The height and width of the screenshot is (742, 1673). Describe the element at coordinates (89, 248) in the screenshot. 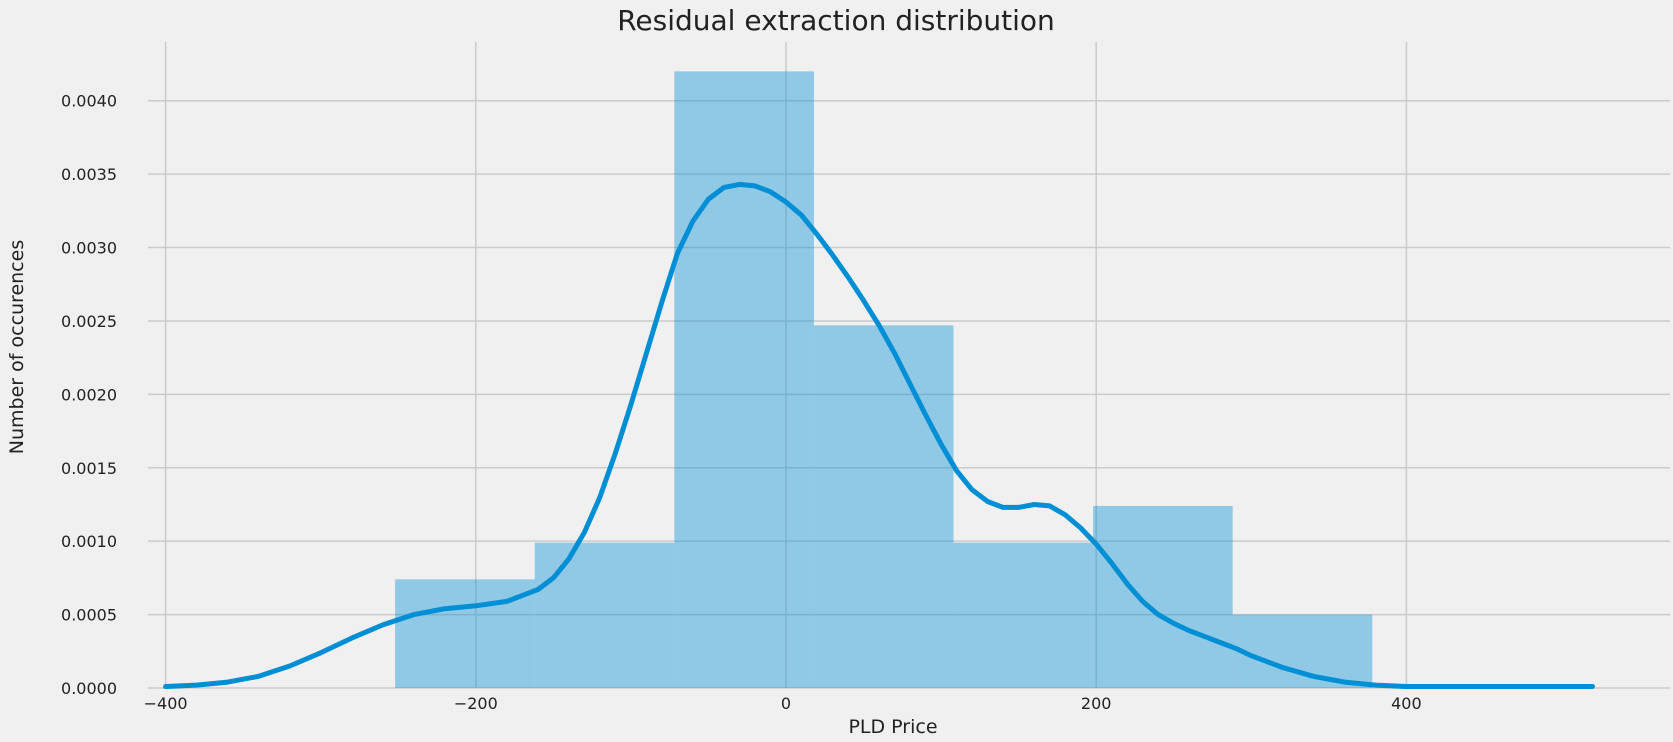

I see `y-tick-label: 0.0030` at that location.